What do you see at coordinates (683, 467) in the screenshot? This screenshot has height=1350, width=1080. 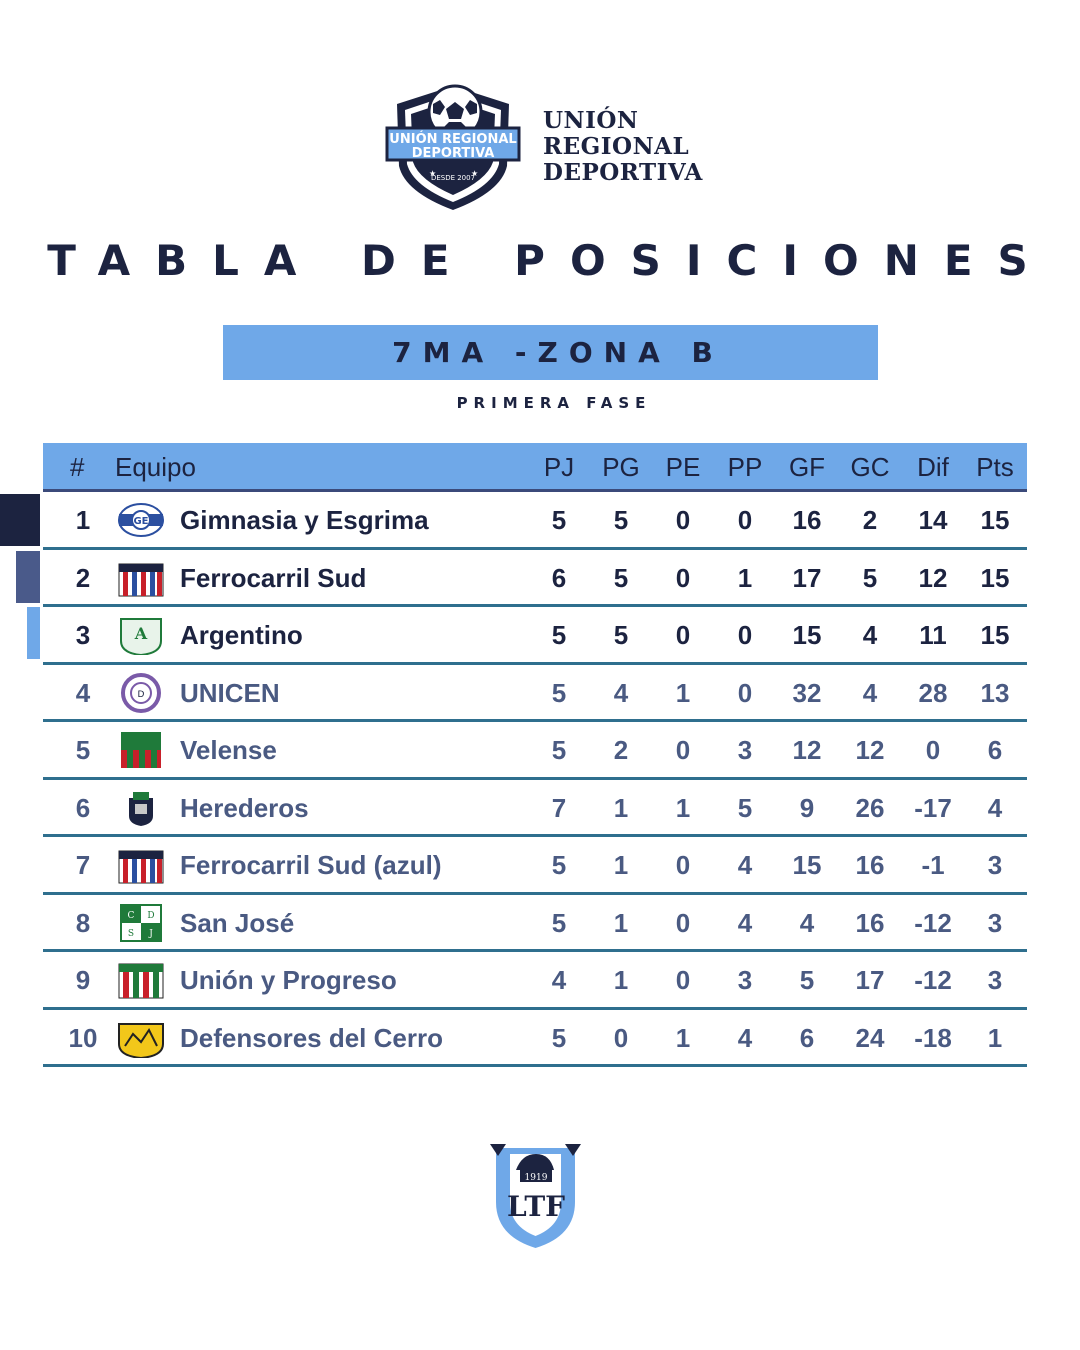 I see `header-pe: PE` at bounding box center [683, 467].